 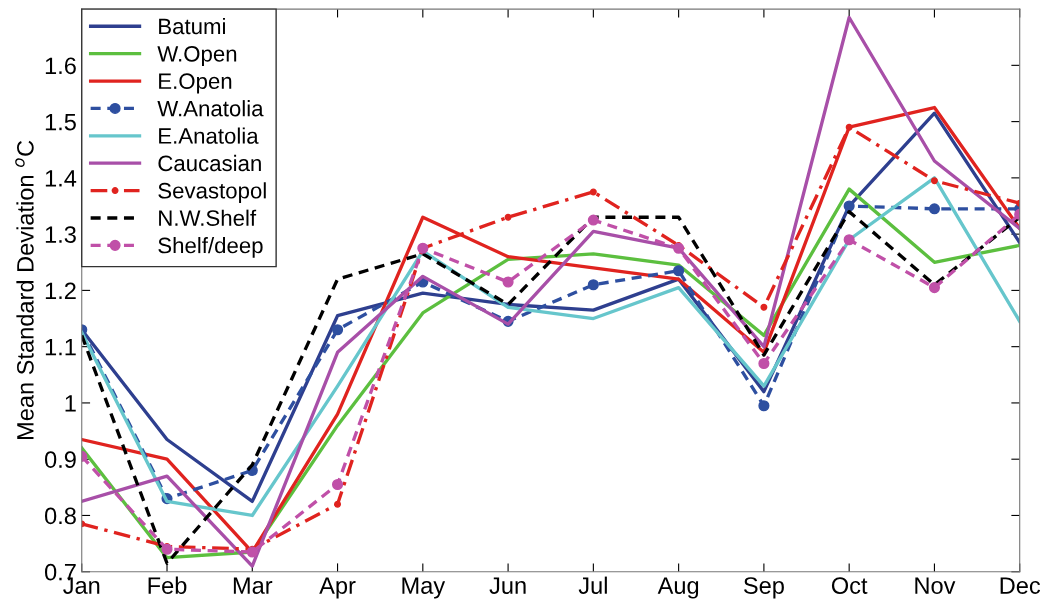 I want to click on legend-label: Batumi, so click(x=192, y=26).